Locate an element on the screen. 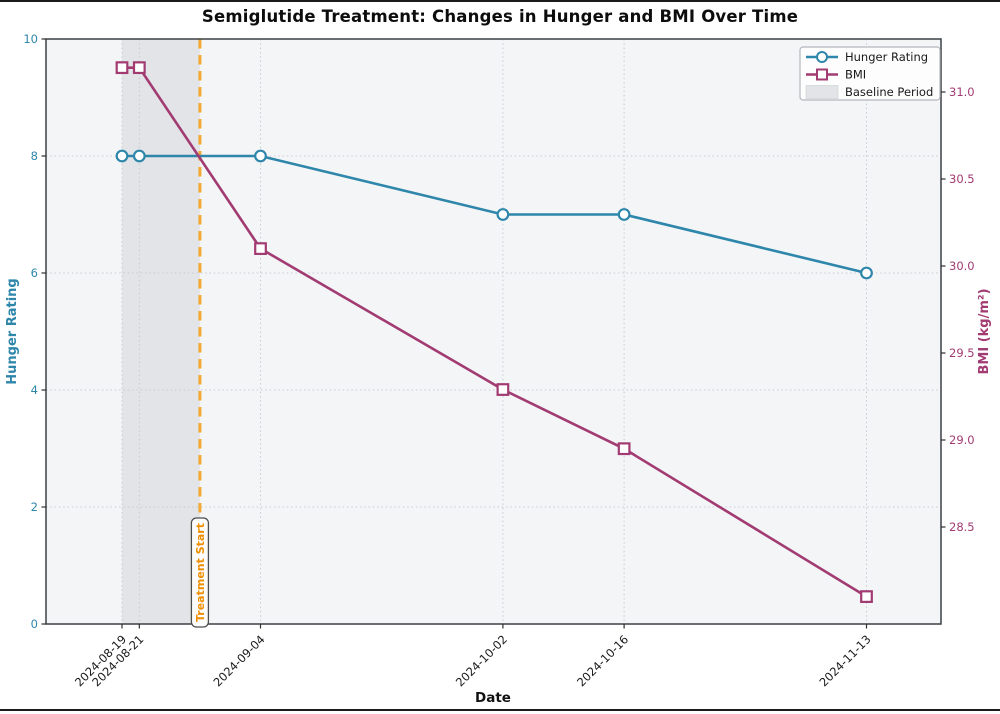  y-right-tick-label: 28.5 is located at coordinates (962, 527).